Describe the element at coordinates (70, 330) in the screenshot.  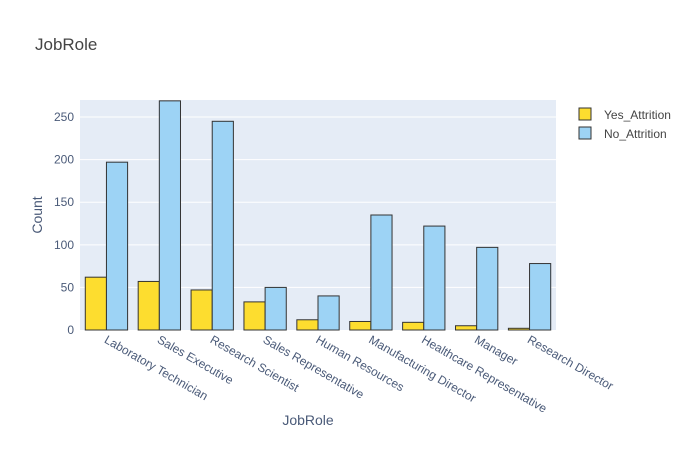
I see `y-tick-label: 0` at that location.